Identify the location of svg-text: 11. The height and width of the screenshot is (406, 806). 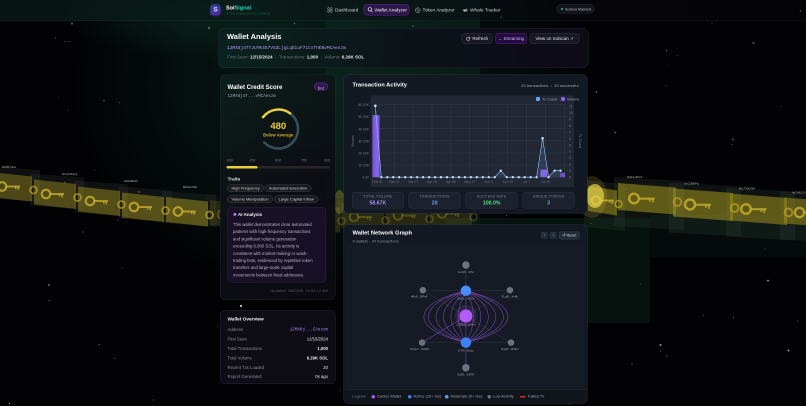
(571, 106).